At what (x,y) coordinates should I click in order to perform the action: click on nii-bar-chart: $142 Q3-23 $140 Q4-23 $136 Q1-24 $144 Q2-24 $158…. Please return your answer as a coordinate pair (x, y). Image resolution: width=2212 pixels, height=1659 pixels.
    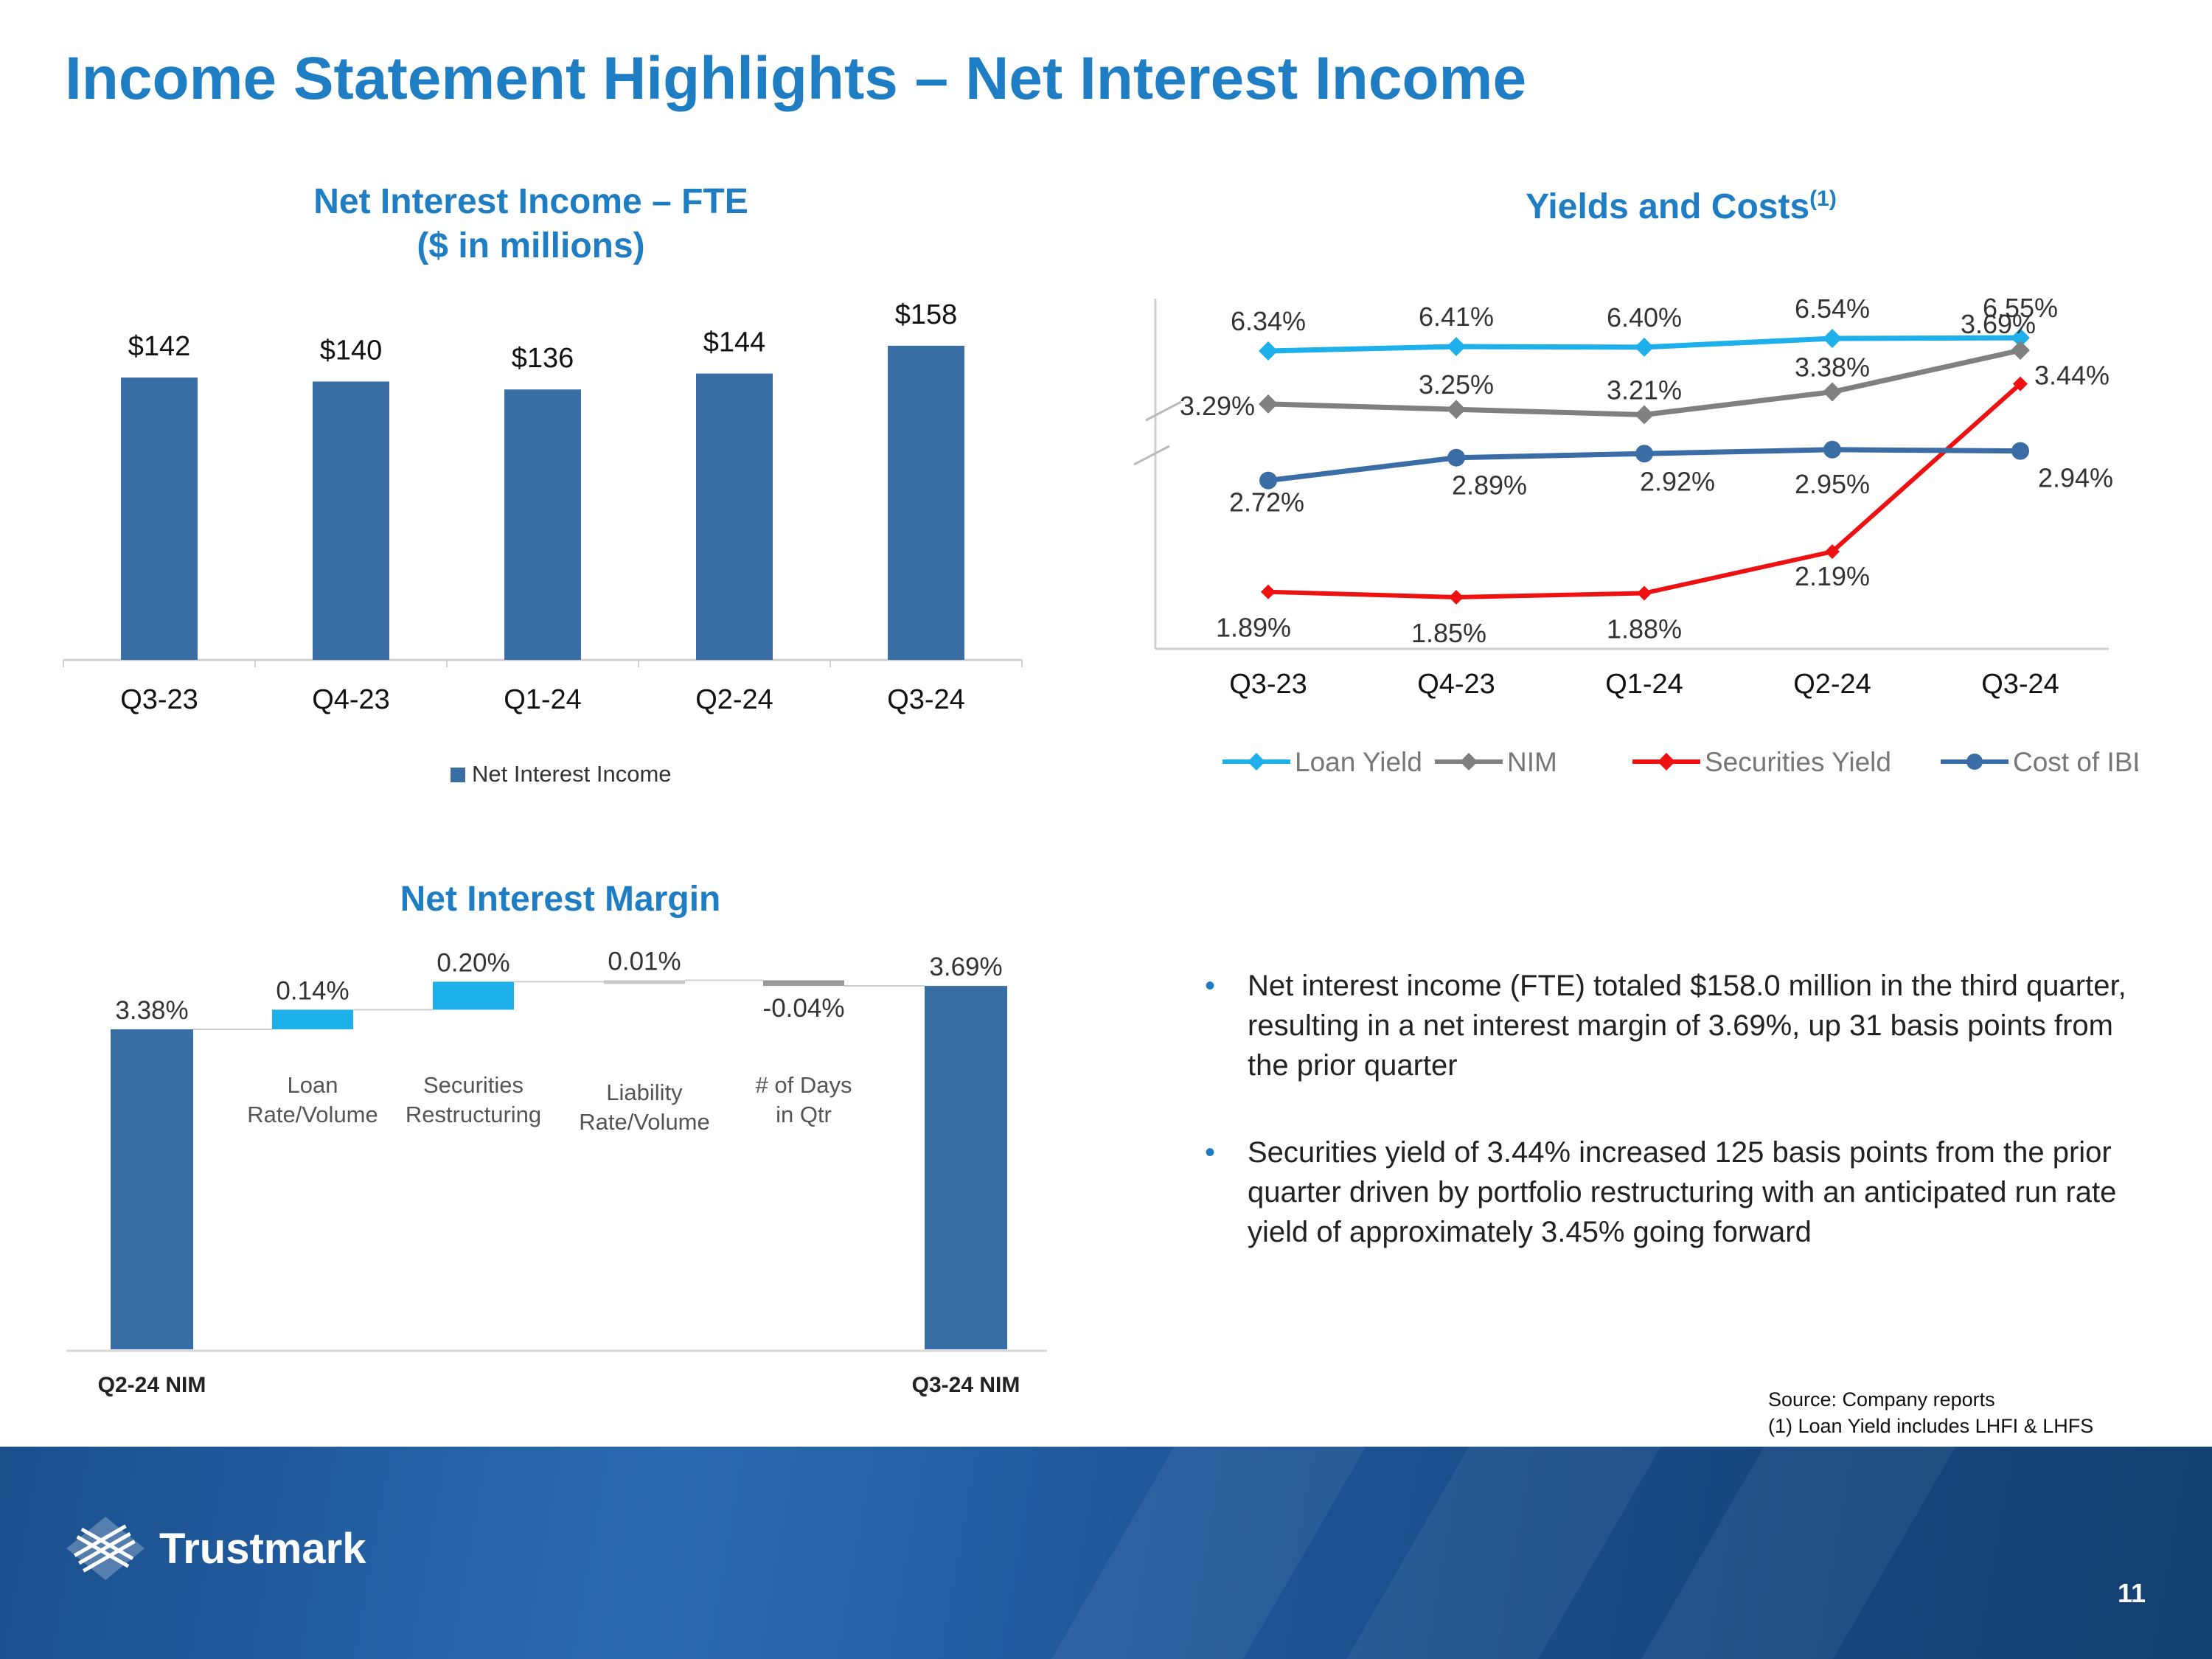
    Looking at the image, I should click on (543, 543).